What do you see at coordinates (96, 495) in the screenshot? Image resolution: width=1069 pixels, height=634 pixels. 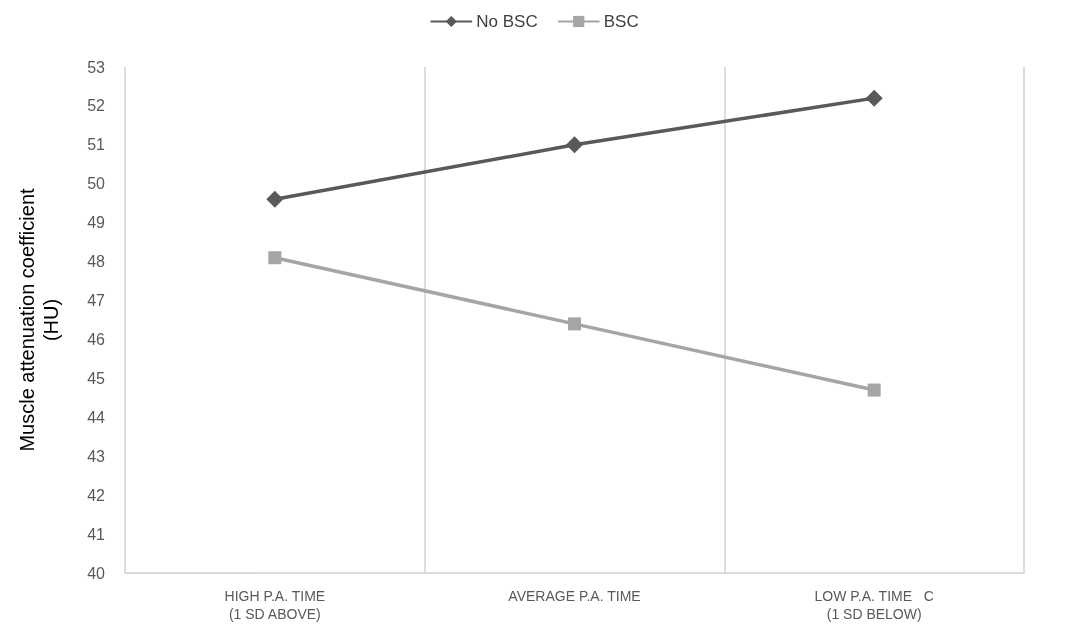 I see `y-tick-label: 42` at bounding box center [96, 495].